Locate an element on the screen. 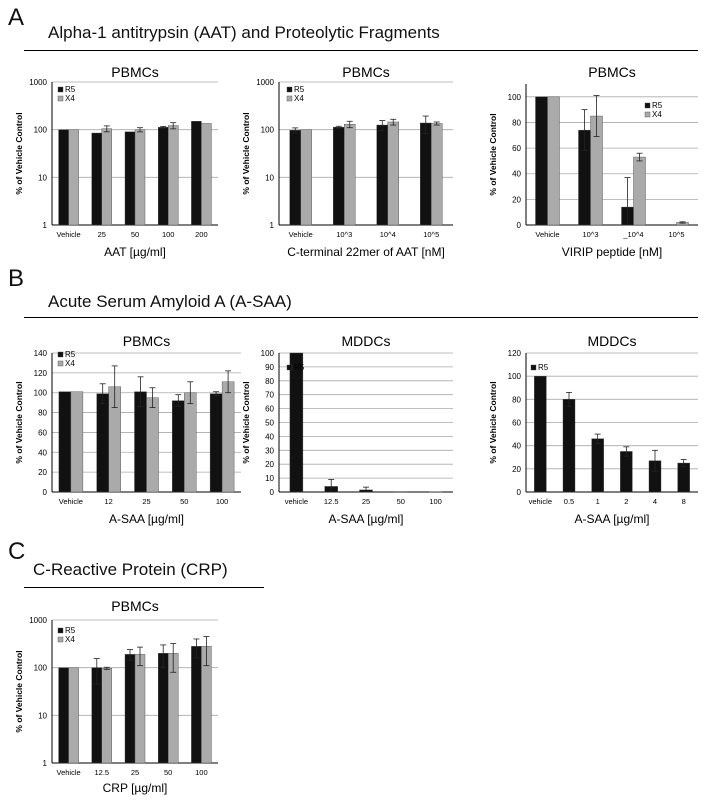 The width and height of the screenshot is (706, 800). section-b-letter: B is located at coordinates (16, 278).